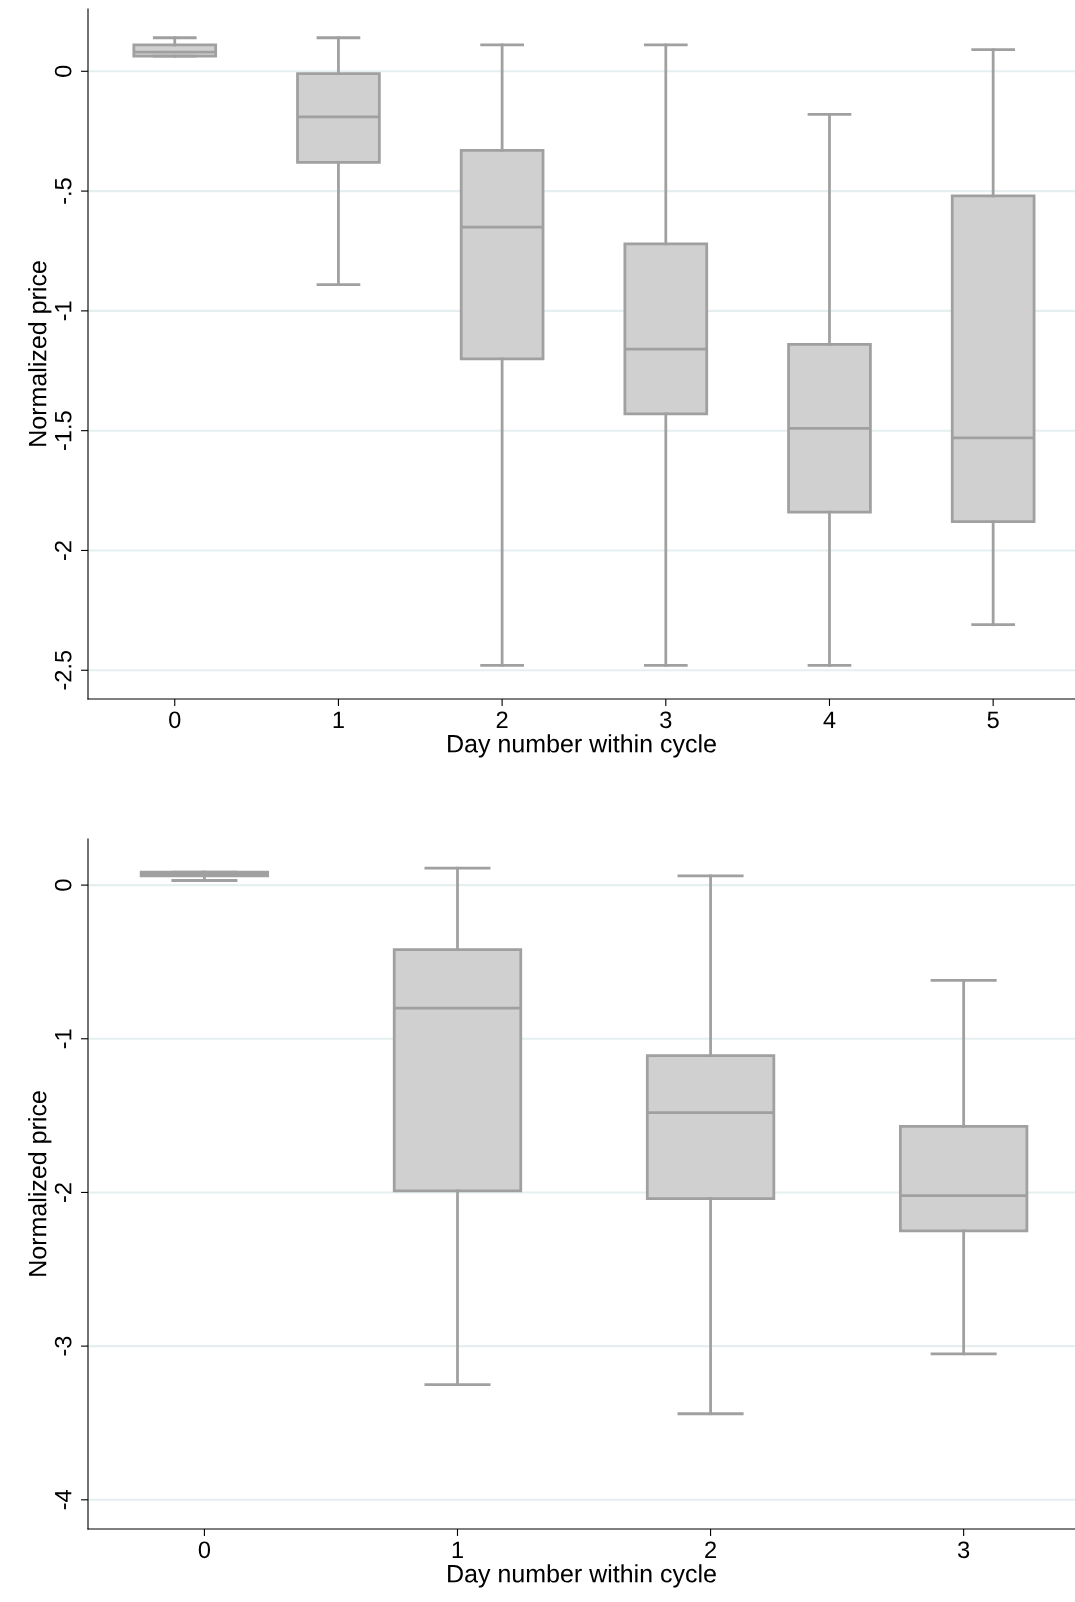 The image size is (1075, 1602). Describe the element at coordinates (993, 720) in the screenshot. I see `x-tick-label: 5` at that location.